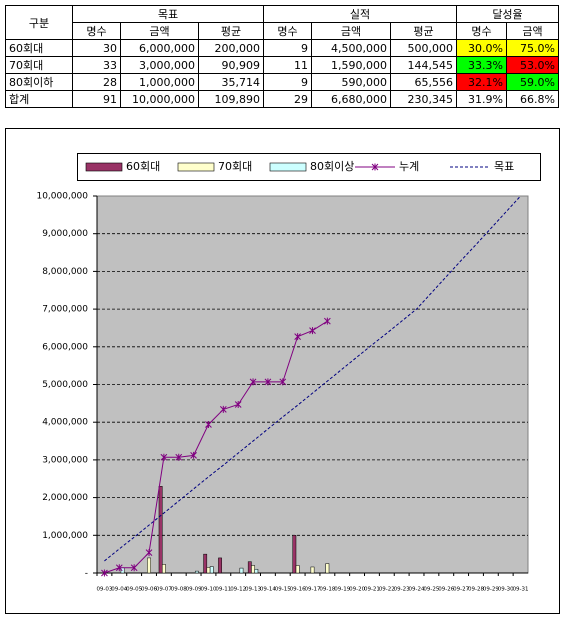 Image resolution: width=566 pixels, height=618 pixels. Describe the element at coordinates (65, 460) in the screenshot. I see `y-tick-label: 3,000,000` at that location.